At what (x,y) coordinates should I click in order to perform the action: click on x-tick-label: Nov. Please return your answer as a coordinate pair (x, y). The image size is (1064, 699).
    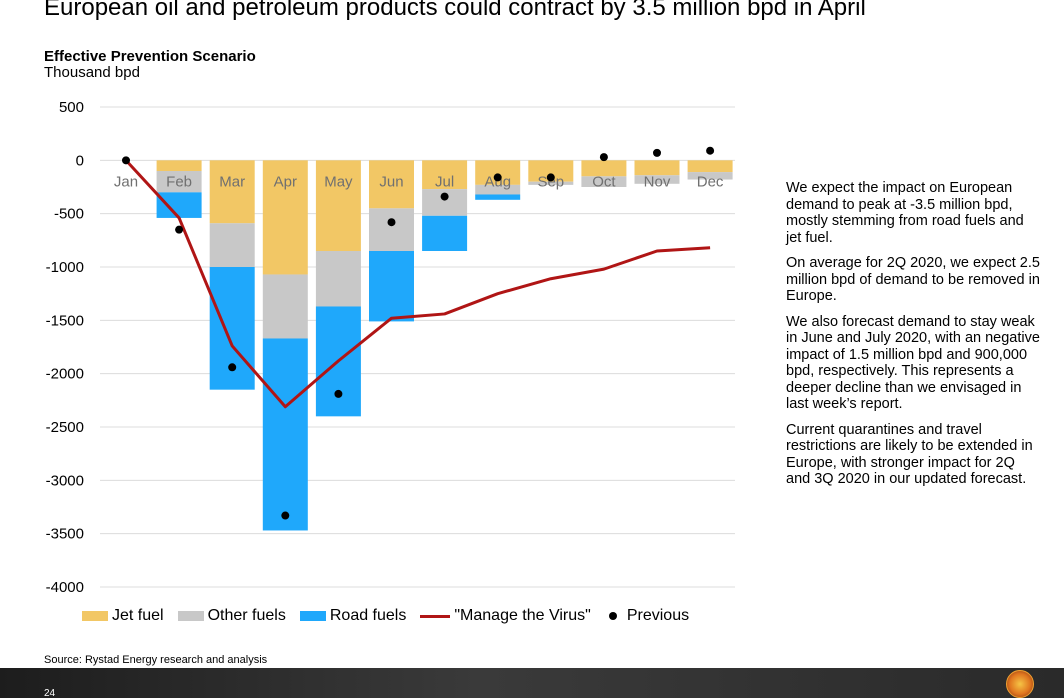
    Looking at the image, I should click on (657, 181).